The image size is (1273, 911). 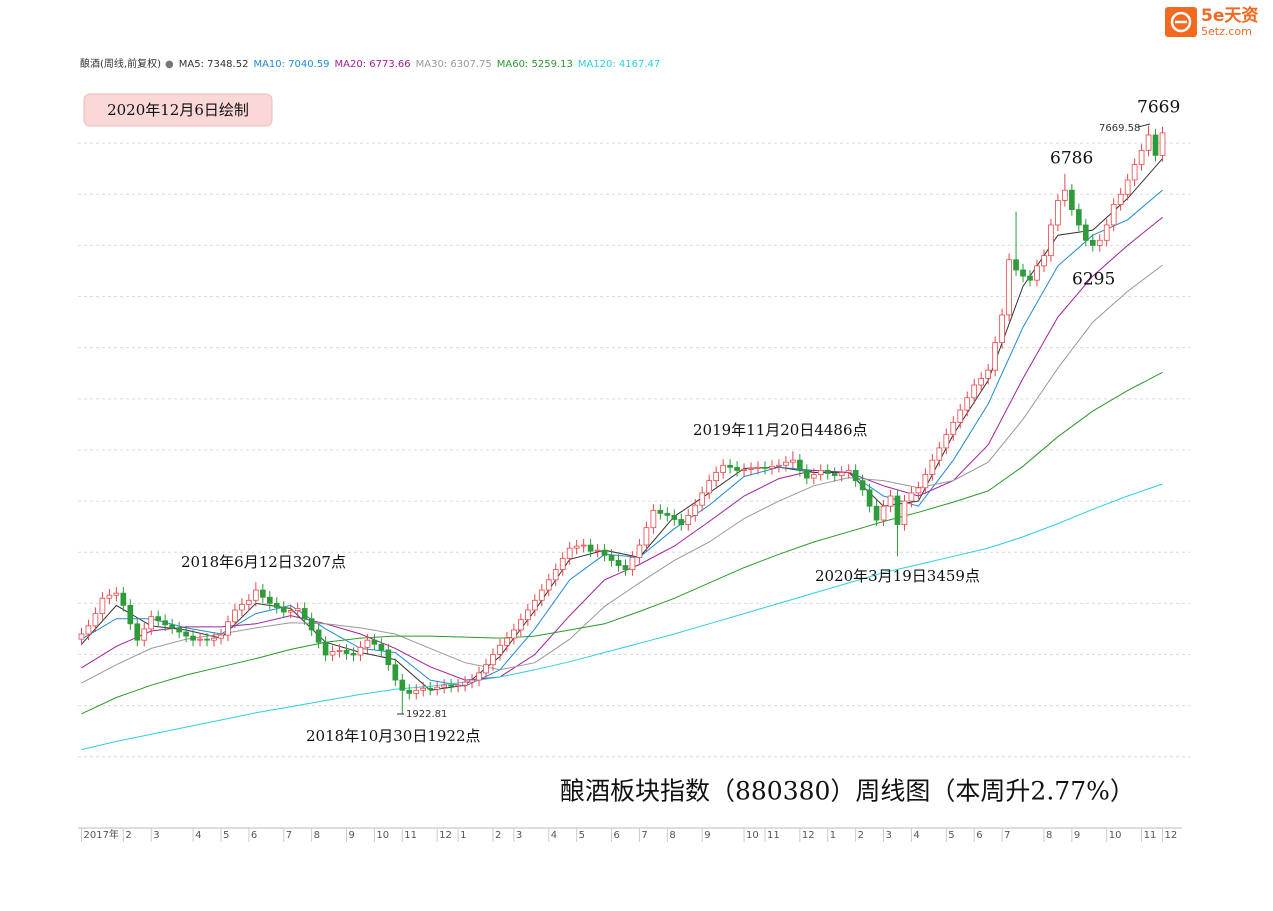 I want to click on badge, so click(x=178, y=110).